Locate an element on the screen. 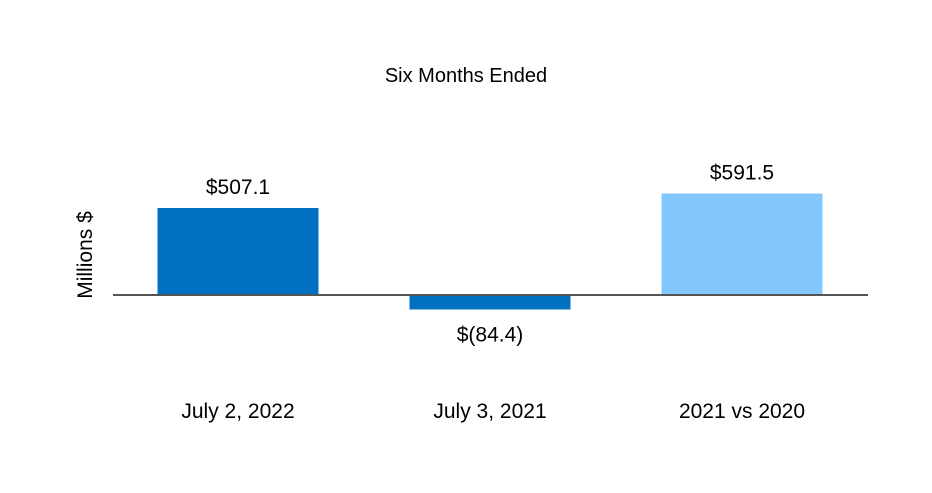 This screenshot has width=932, height=493. category-label-1: July 2, 2022 is located at coordinates (237, 411).